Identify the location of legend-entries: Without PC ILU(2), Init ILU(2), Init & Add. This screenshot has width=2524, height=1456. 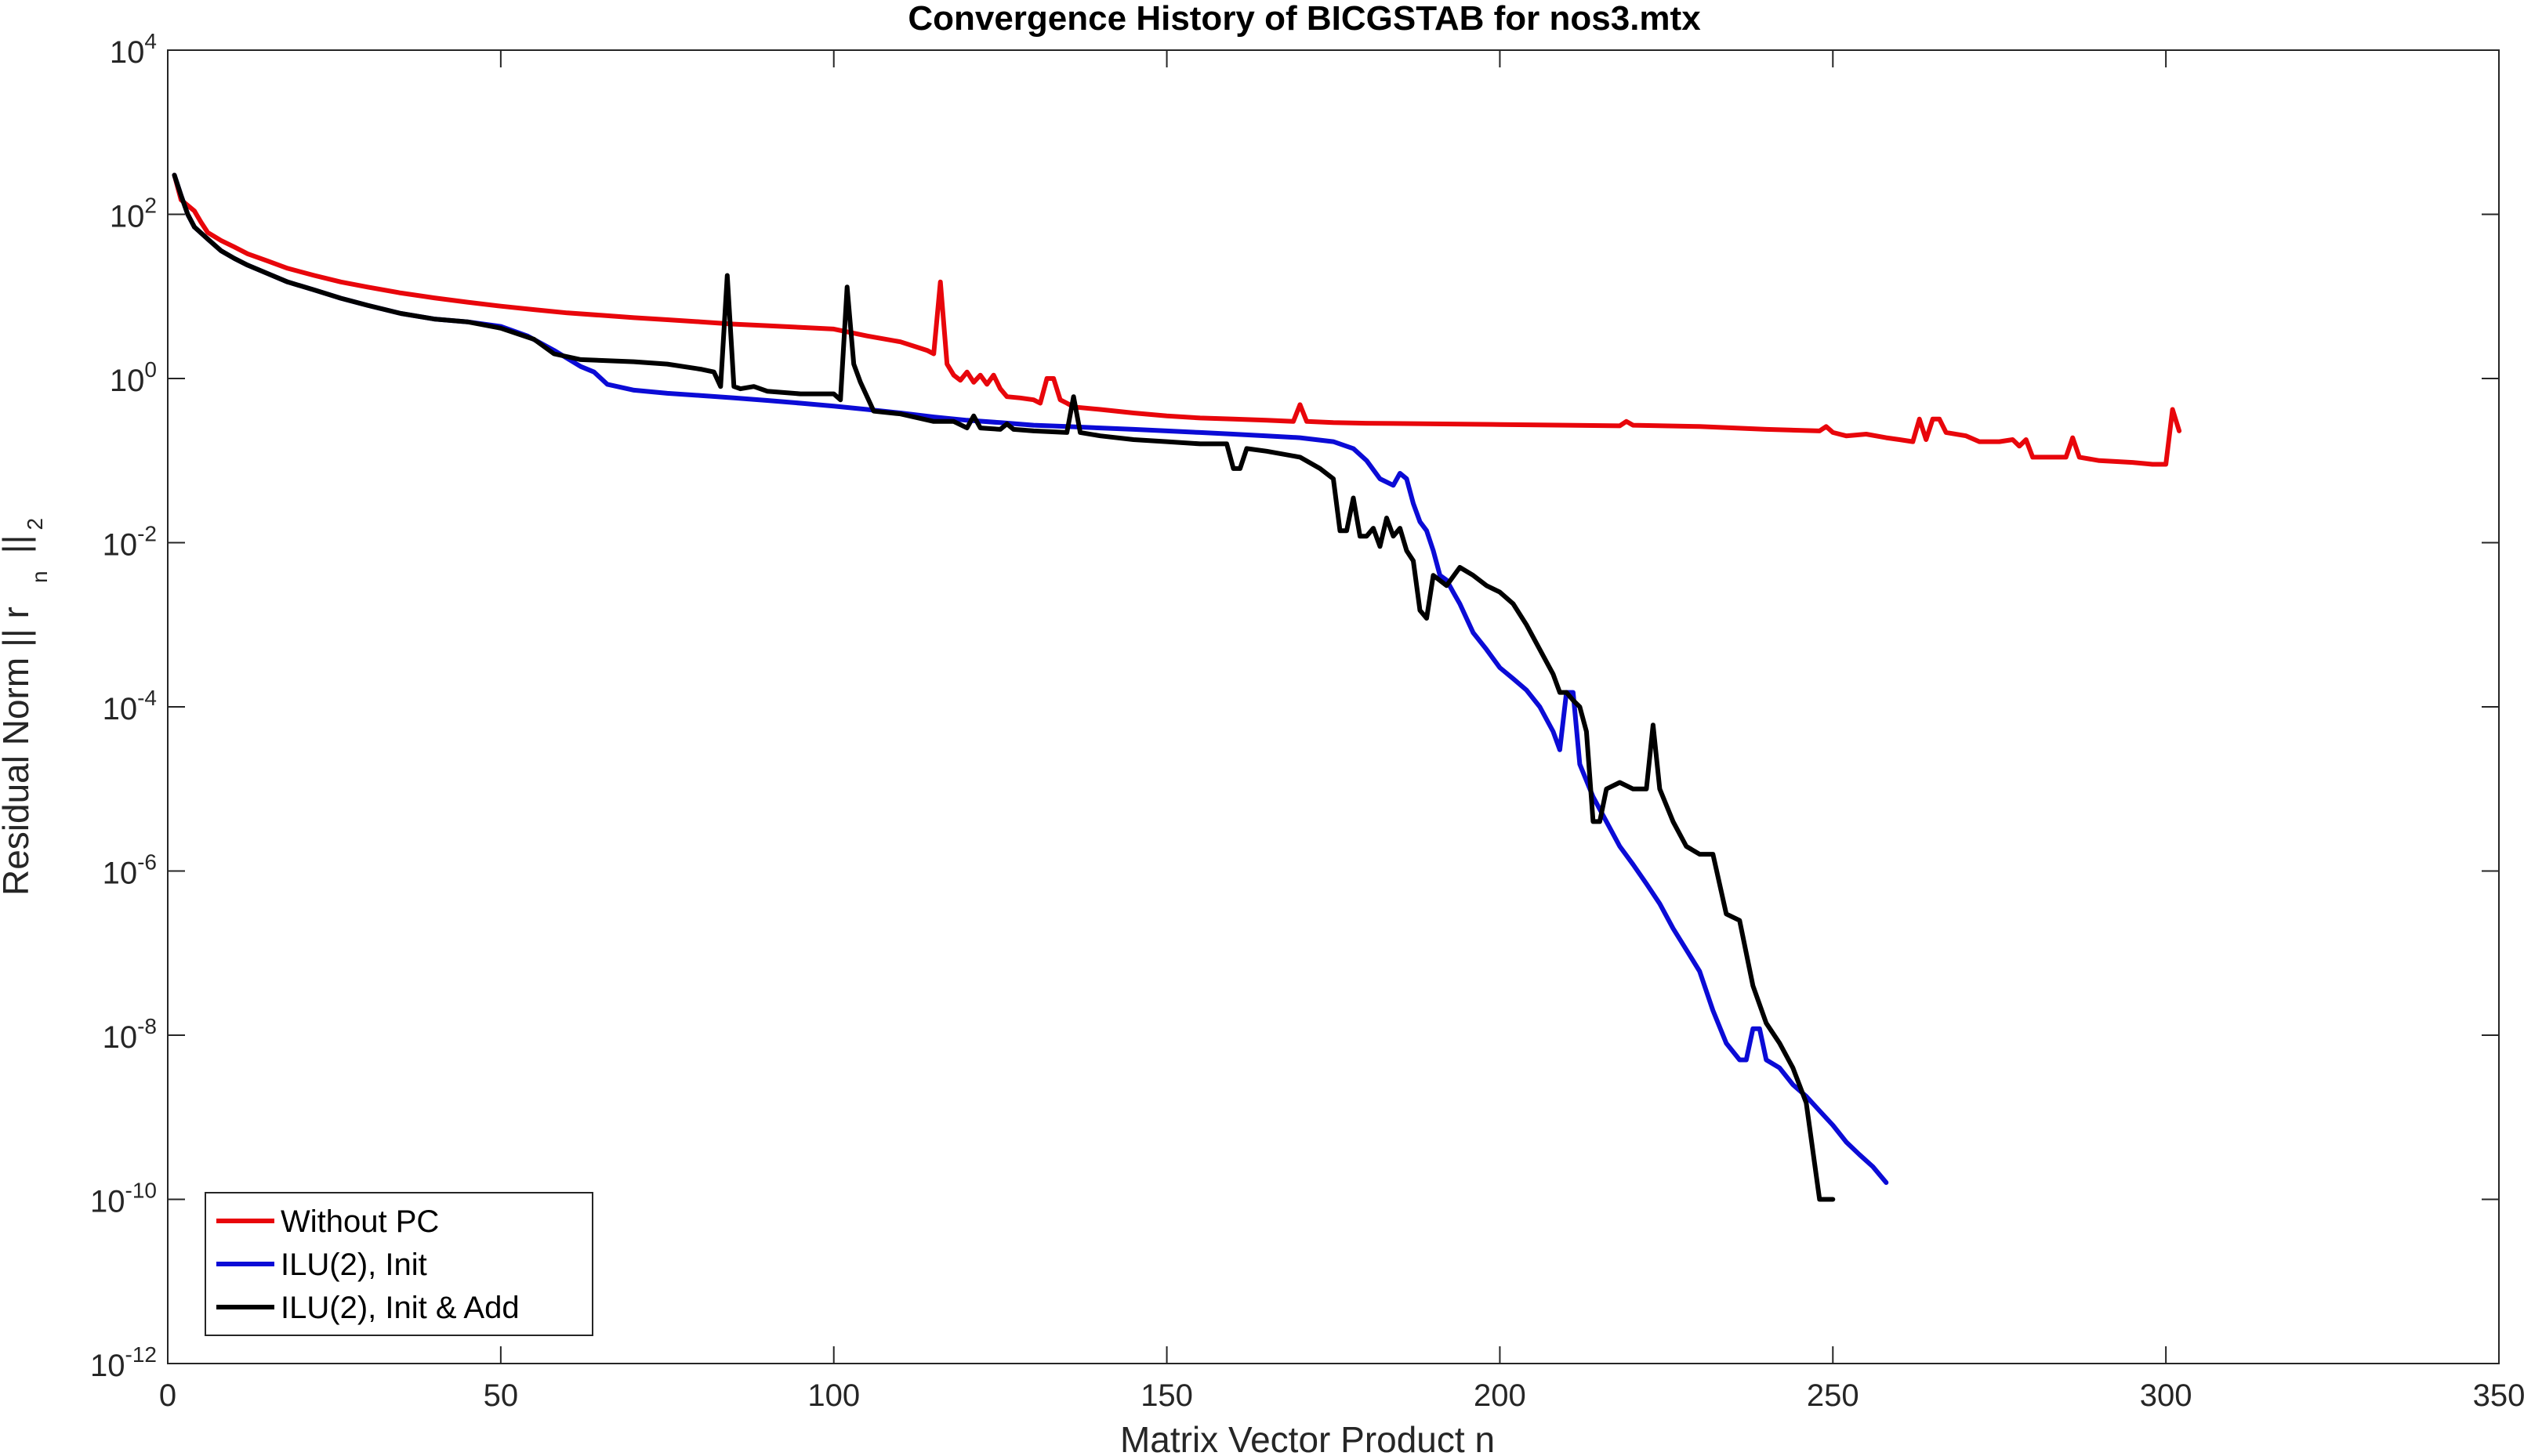
(368, 1264).